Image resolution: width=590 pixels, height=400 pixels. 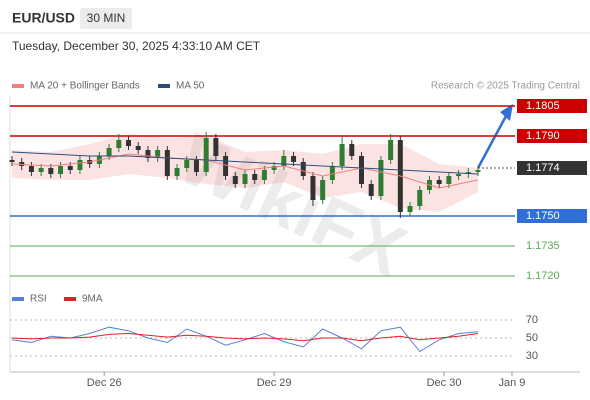 I want to click on forecast-arrowhead, so click(x=506, y=112).